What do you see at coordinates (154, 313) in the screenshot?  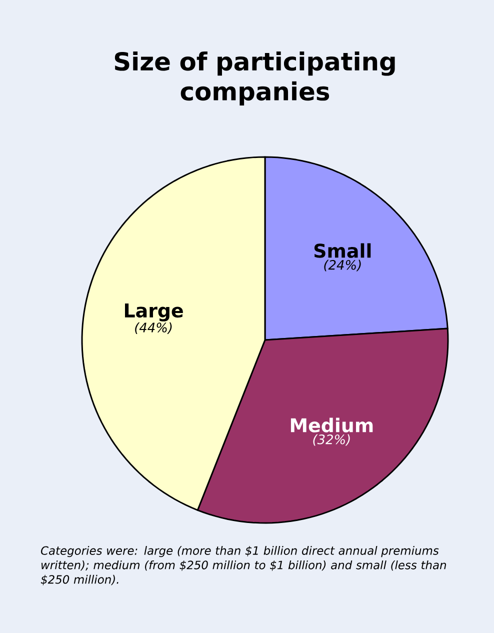 I see `slice-label: Large` at bounding box center [154, 313].